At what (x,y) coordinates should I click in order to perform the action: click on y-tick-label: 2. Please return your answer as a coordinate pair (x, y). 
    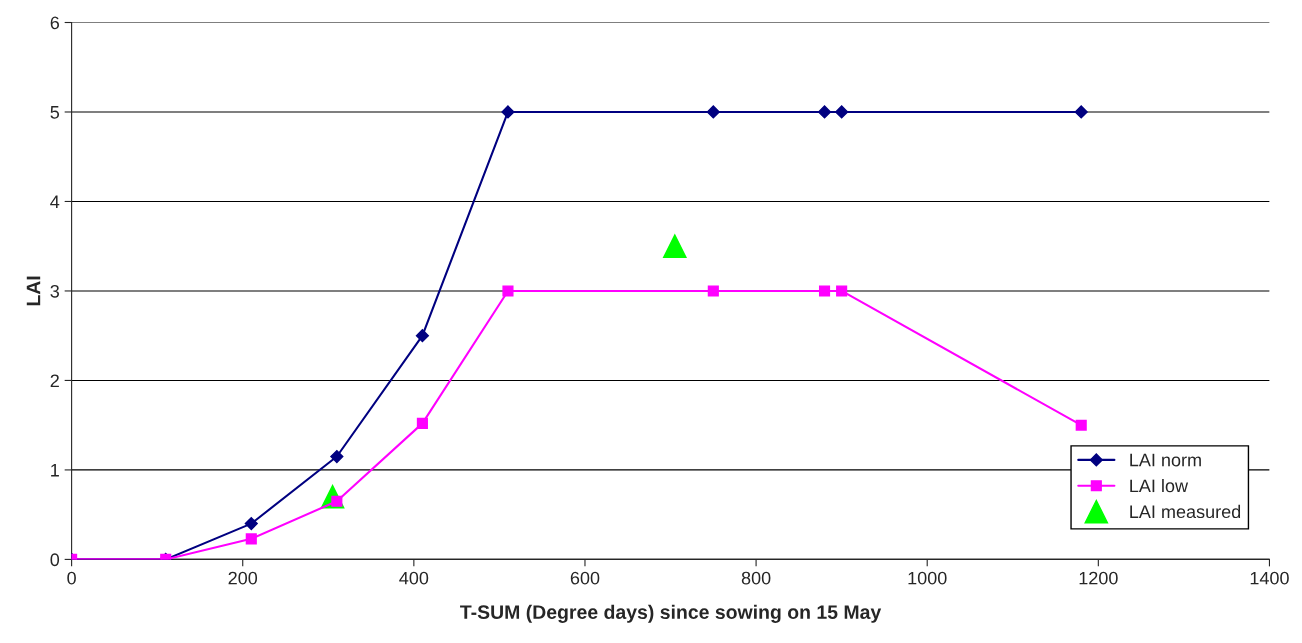
    Looking at the image, I should click on (54, 380).